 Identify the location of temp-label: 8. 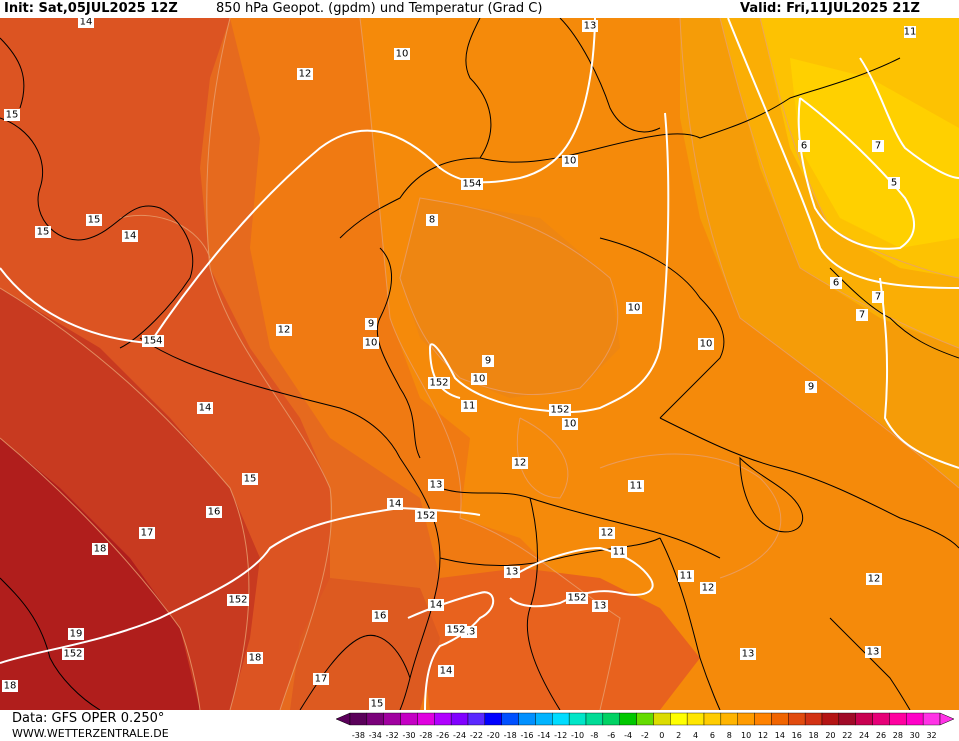
(432, 220).